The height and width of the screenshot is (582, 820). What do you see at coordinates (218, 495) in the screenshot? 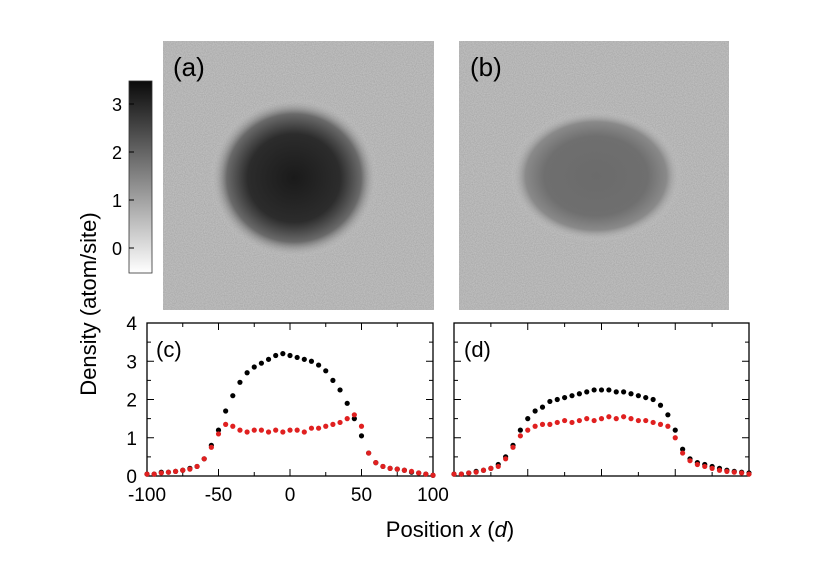
I see `plot-c-x-tick-label: -50` at bounding box center [218, 495].